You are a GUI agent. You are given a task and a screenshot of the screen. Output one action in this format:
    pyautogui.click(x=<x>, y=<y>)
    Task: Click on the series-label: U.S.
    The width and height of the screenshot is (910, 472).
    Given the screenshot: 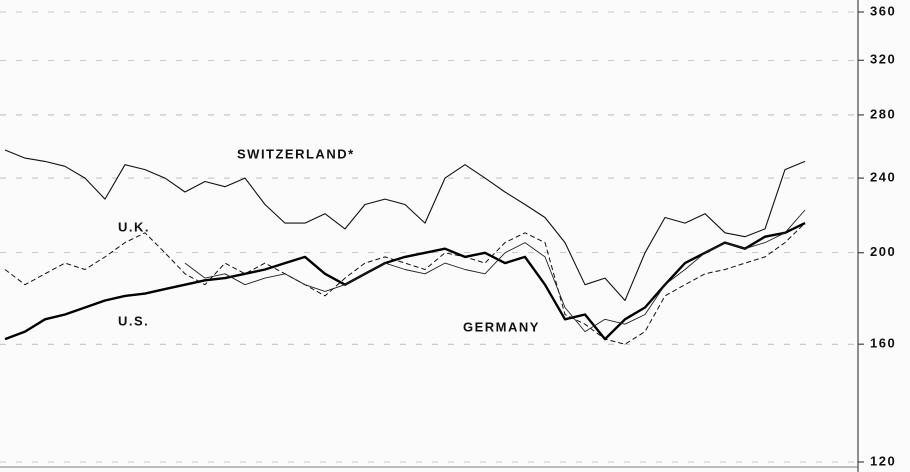 What is the action you would take?
    pyautogui.click(x=133, y=320)
    